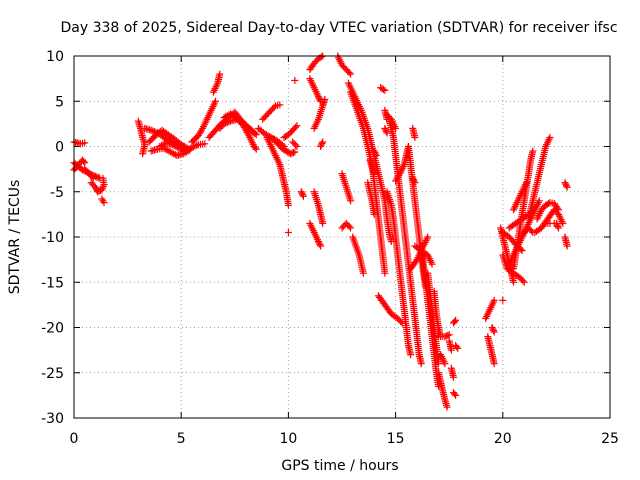 The width and height of the screenshot is (640, 480). What do you see at coordinates (181, 439) in the screenshot?
I see `x-tick-label: 5` at bounding box center [181, 439].